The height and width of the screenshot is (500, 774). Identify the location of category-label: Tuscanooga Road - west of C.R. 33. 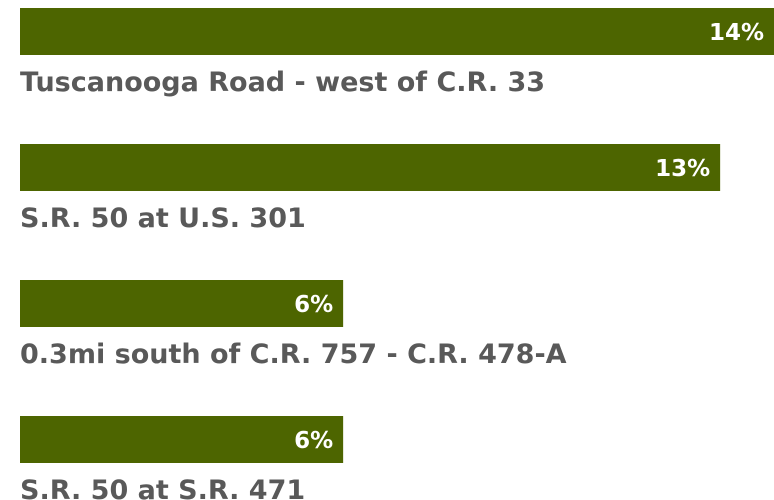
(282, 82).